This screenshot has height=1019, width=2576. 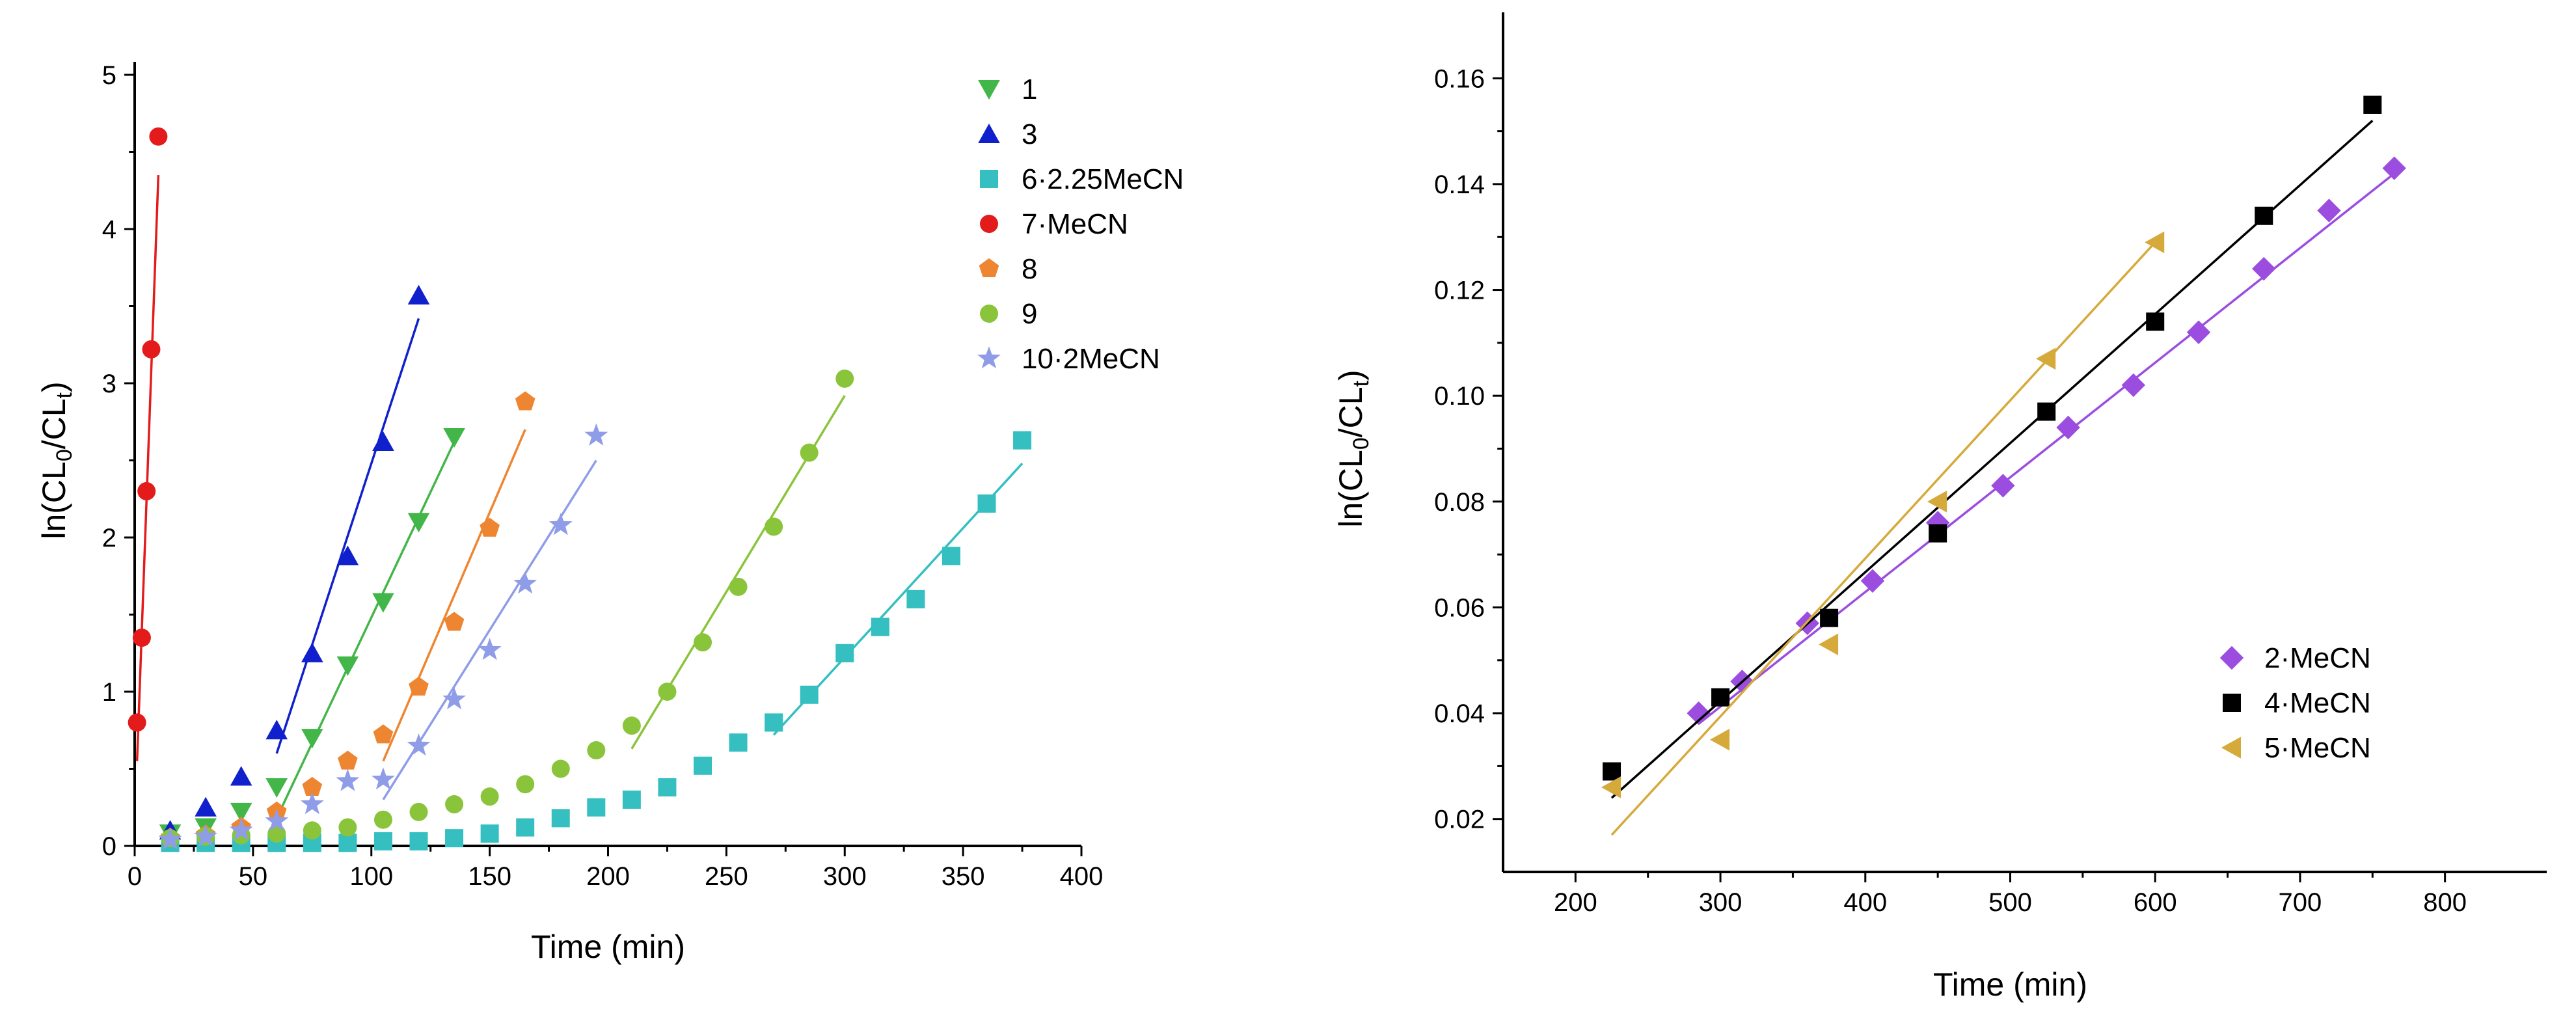 I want to click on right-y-tick-label: 0.12, so click(x=1459, y=291).